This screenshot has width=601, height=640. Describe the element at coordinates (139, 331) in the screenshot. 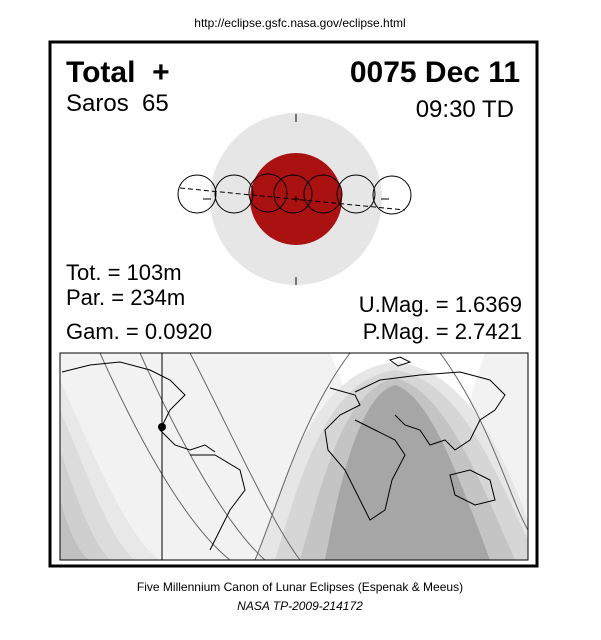

I see `gamma: Gam. = 0.0920` at that location.